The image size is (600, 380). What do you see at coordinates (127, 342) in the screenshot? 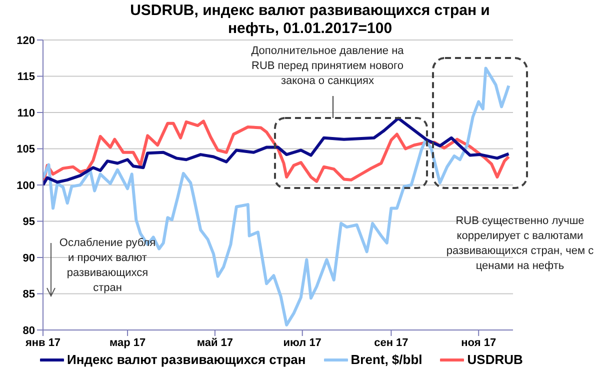
I see `x-tick-label: мар 17` at bounding box center [127, 342].